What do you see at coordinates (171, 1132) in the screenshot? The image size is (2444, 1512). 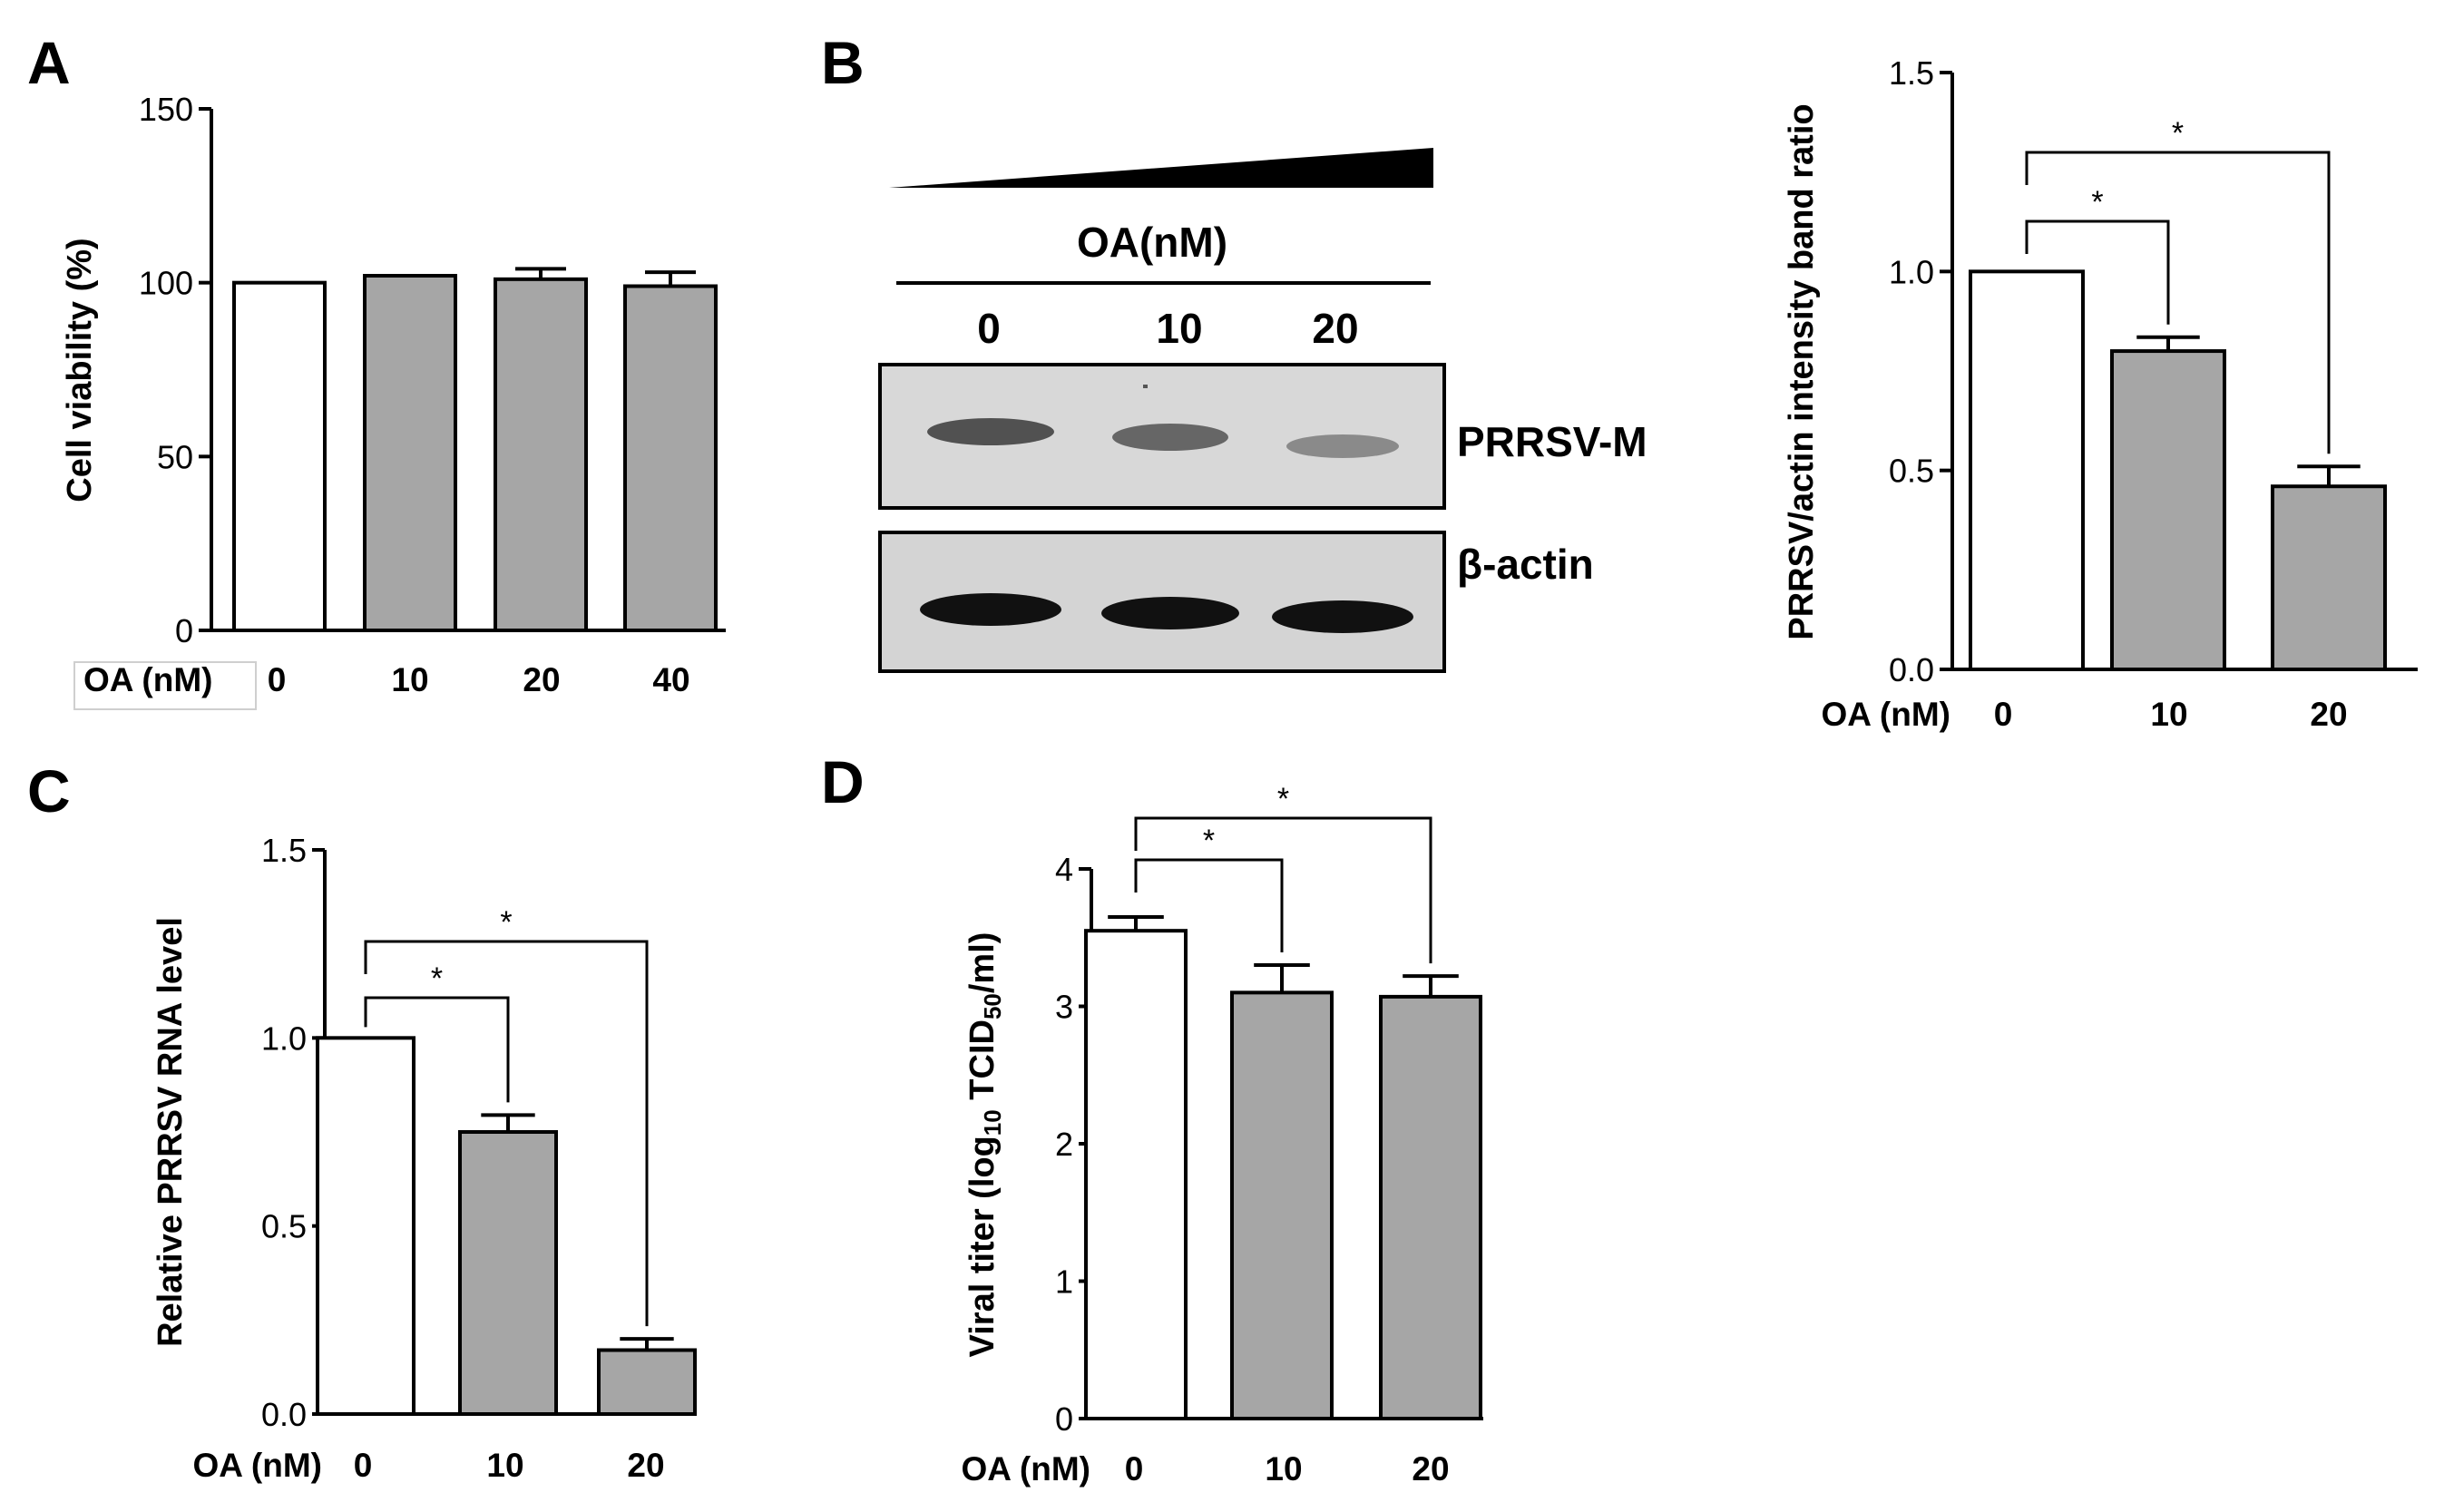 I see `y-axis-label: Relative PRRSV RNA level` at bounding box center [171, 1132].